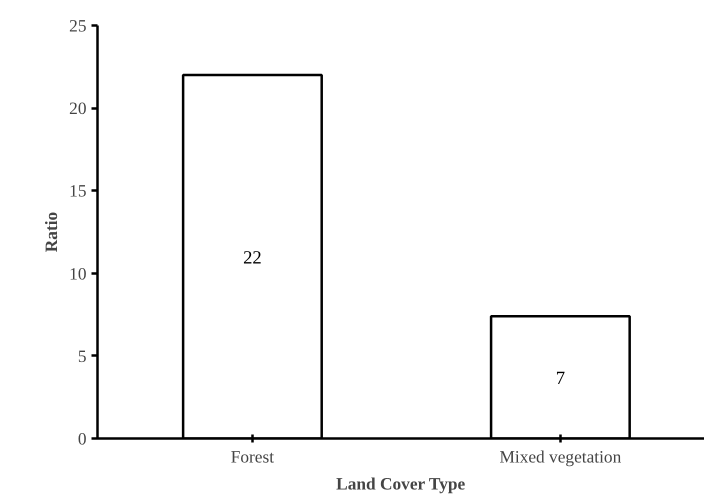 The image size is (704, 498). Describe the element at coordinates (77, 274) in the screenshot. I see `y-tick-label: 10` at that location.